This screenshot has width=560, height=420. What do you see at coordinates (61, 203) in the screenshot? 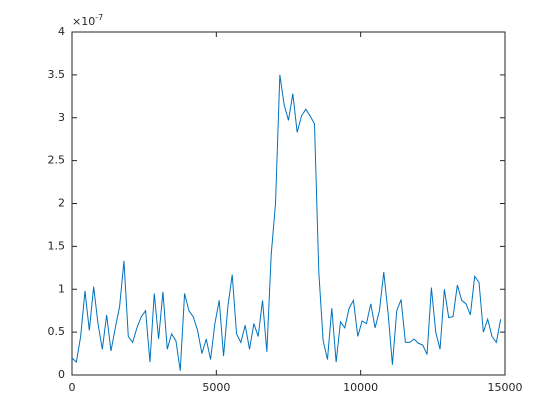
I see `y-tick-label: 2` at bounding box center [61, 203].